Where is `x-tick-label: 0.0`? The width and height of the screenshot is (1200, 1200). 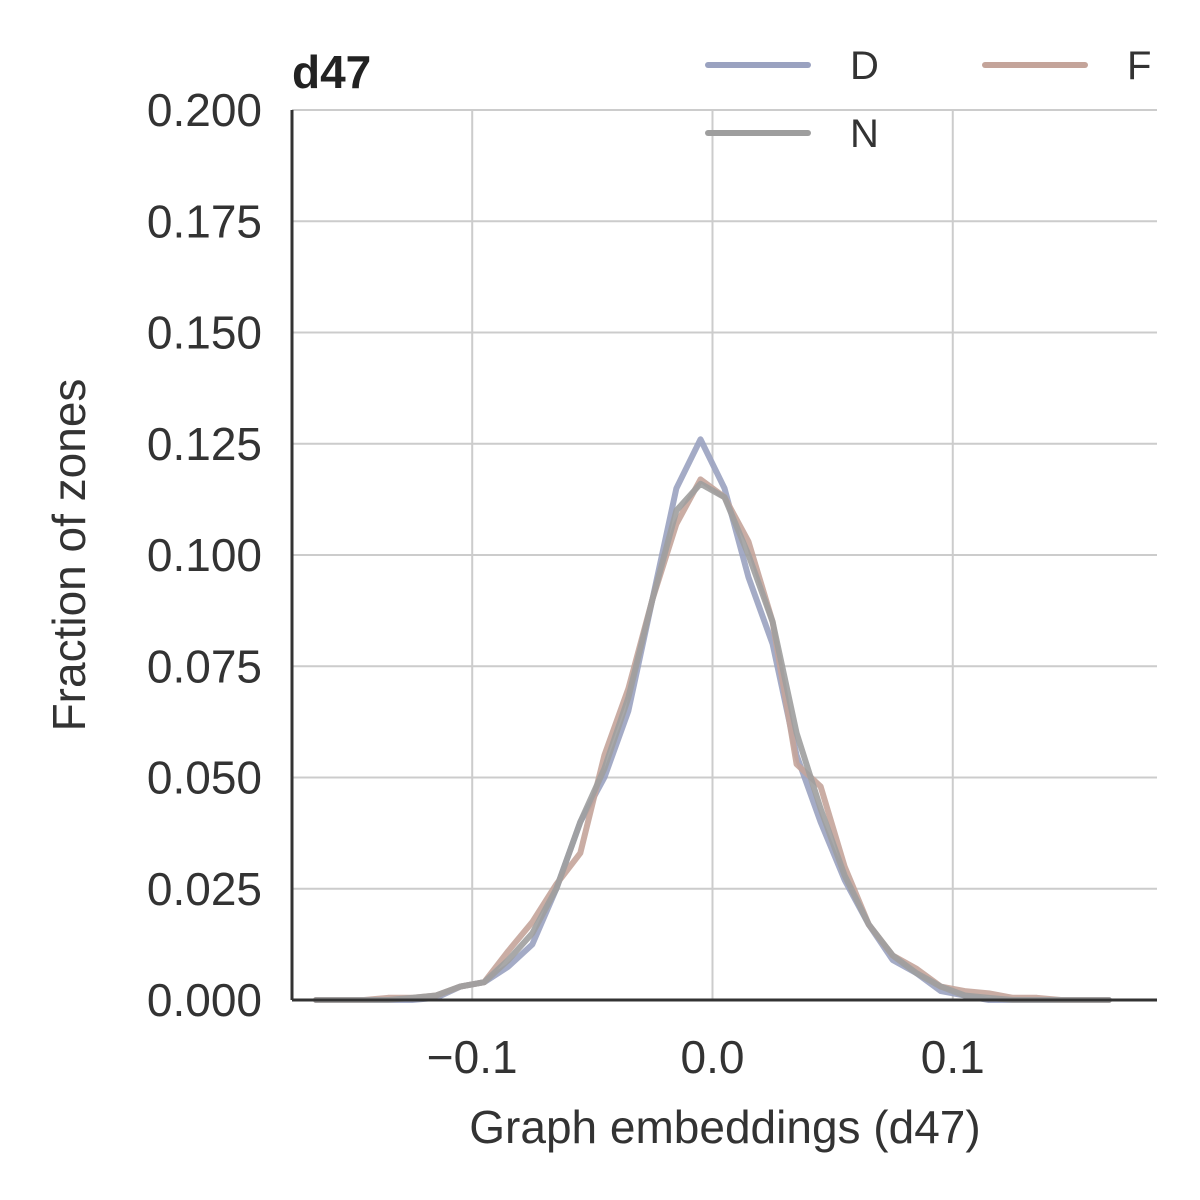
x-tick-label: 0.0 is located at coordinates (713, 1057).